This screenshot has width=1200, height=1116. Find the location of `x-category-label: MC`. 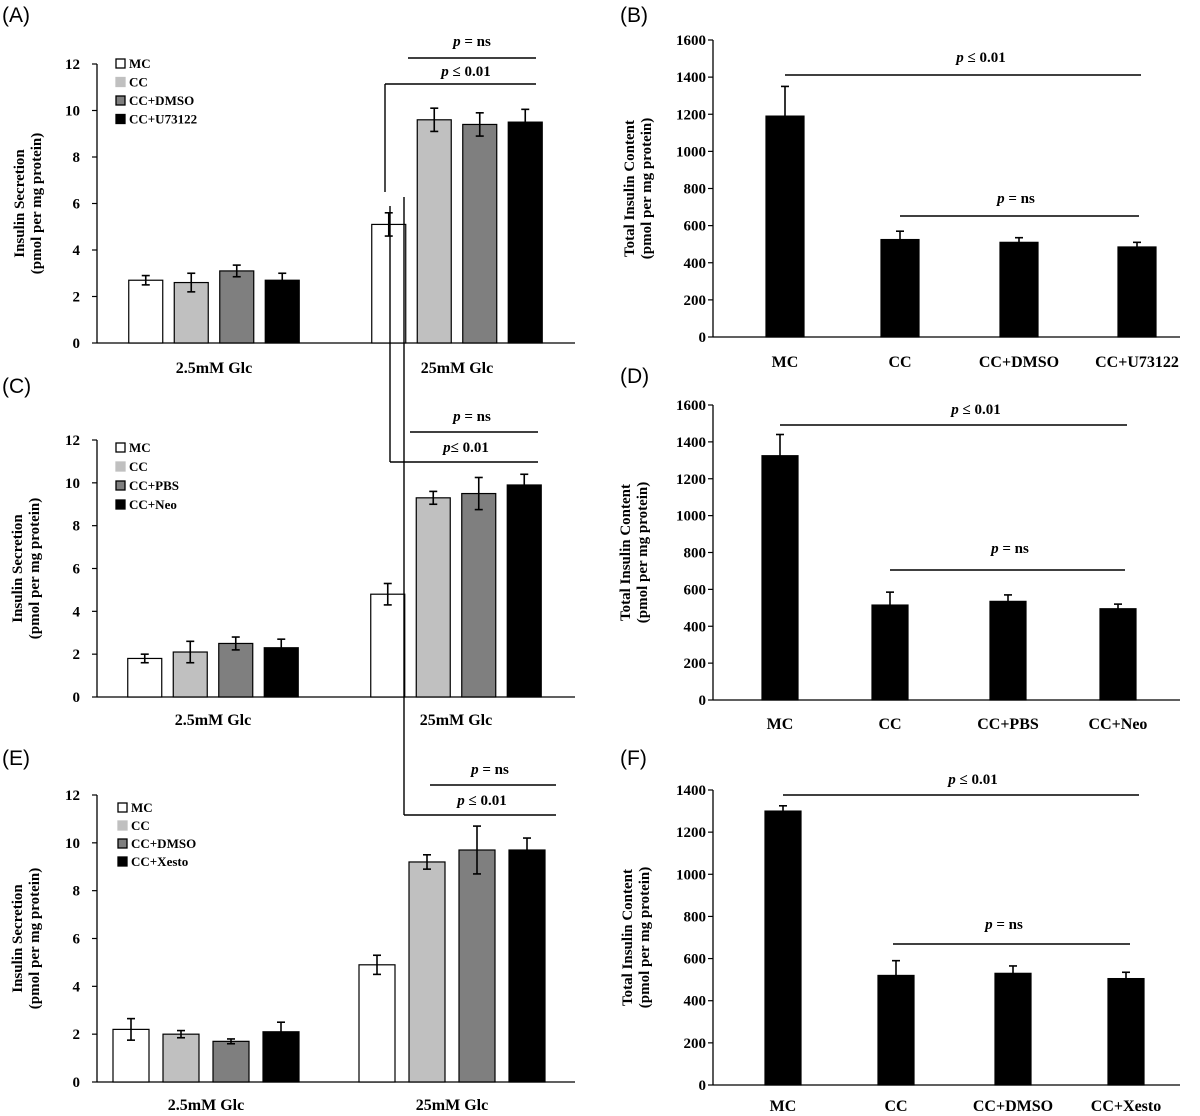

x-category-label: MC is located at coordinates (783, 1106).